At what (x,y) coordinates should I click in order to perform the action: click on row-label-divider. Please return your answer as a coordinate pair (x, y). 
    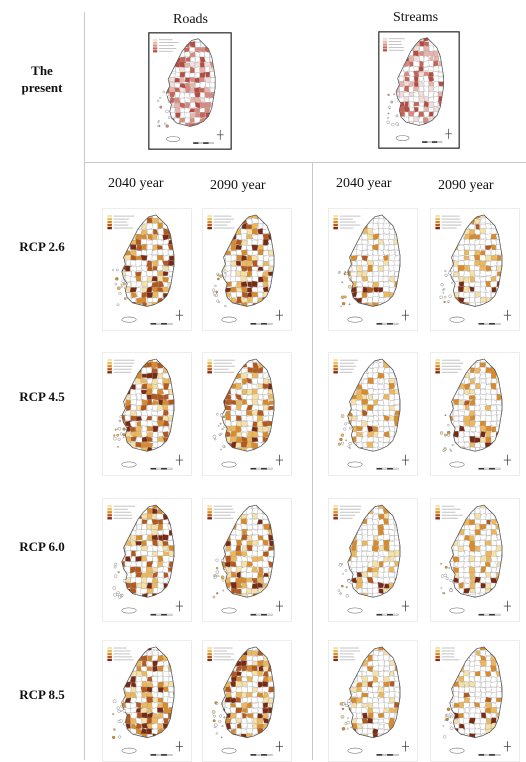
    Looking at the image, I should click on (84, 386).